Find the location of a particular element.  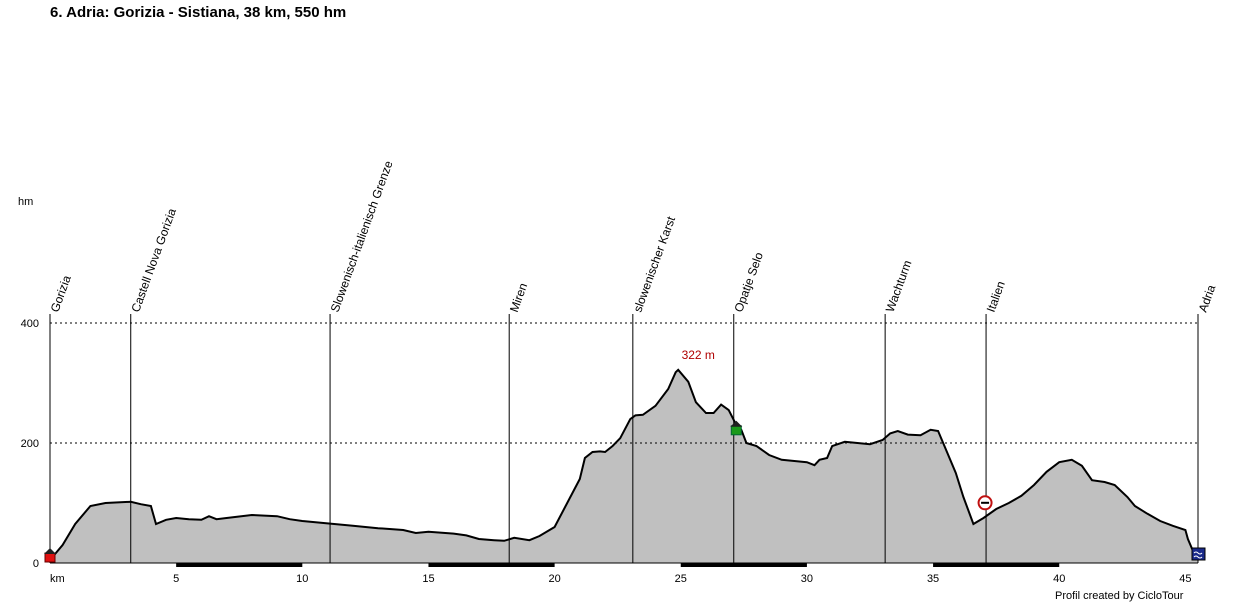

x-tick-label: 30 is located at coordinates (807, 579).